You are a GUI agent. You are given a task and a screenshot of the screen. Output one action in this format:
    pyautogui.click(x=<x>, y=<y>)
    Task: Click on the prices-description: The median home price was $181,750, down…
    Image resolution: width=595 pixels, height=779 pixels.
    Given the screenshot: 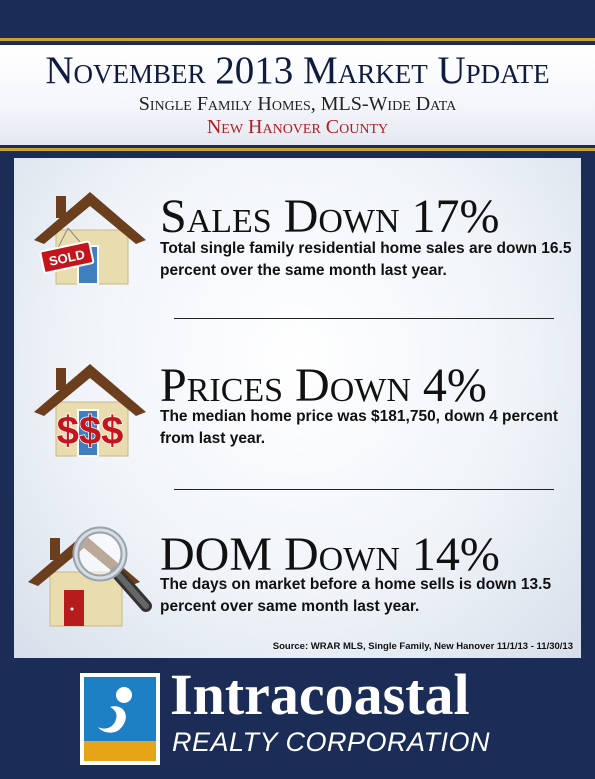 What is the action you would take?
    pyautogui.click(x=359, y=427)
    